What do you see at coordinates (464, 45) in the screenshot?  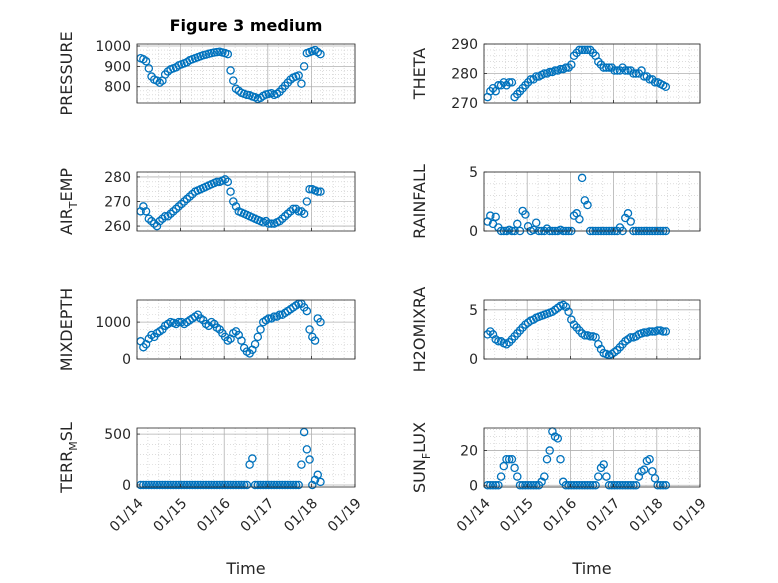 I see `y-tick-label: 290` at bounding box center [464, 45].